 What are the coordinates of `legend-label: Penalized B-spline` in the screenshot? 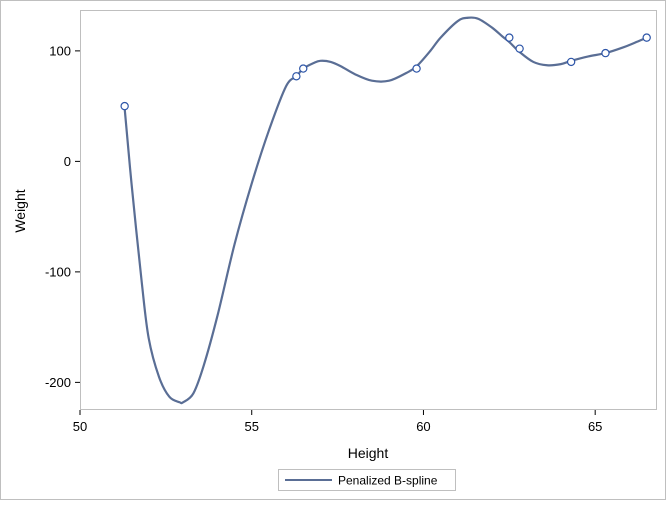 It's located at (388, 481).